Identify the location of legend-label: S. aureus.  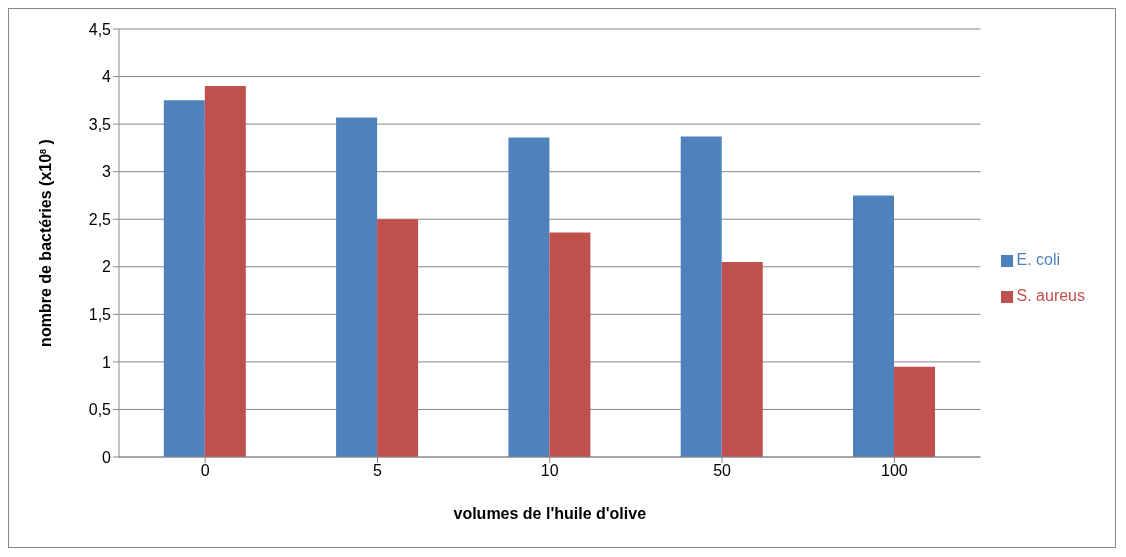
(1050, 295).